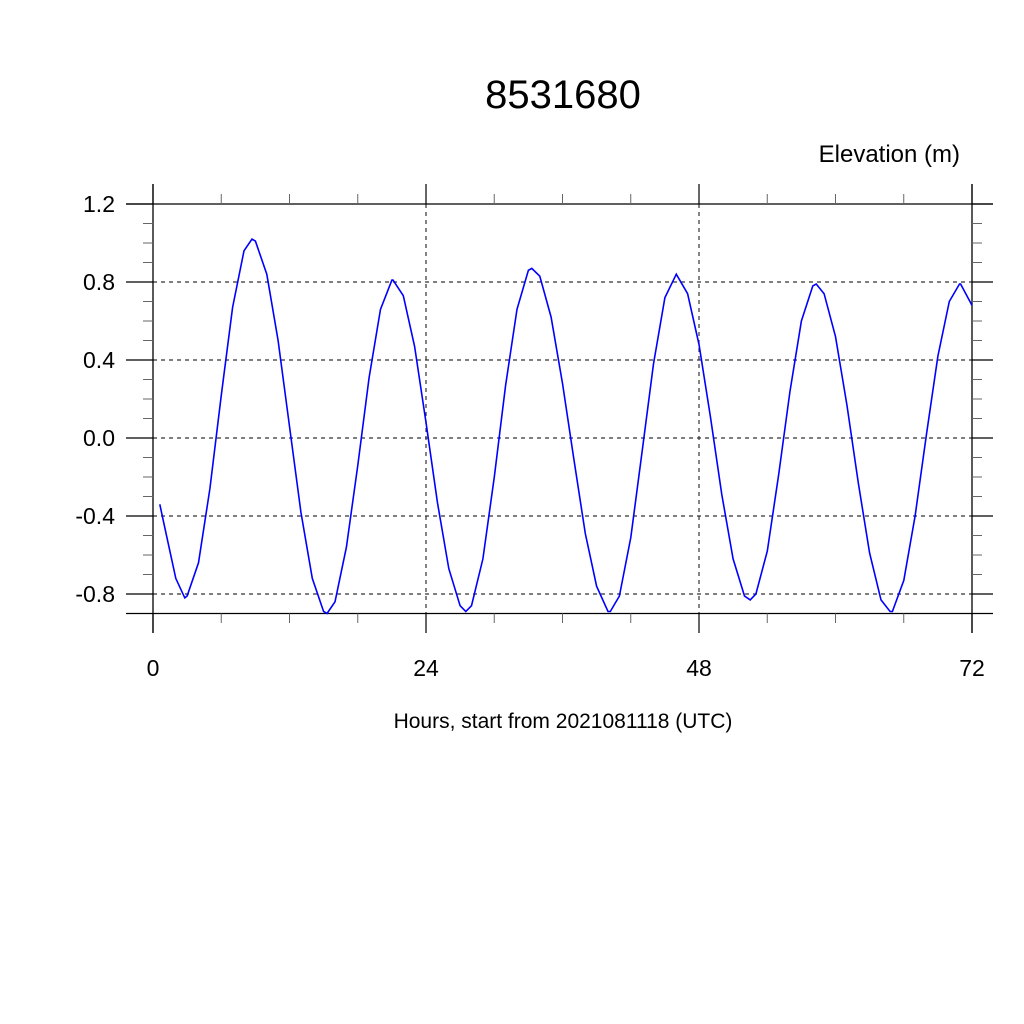 Image resolution: width=1024 pixels, height=1024 pixels. I want to click on y-tick-label: 0.0, so click(99, 438).